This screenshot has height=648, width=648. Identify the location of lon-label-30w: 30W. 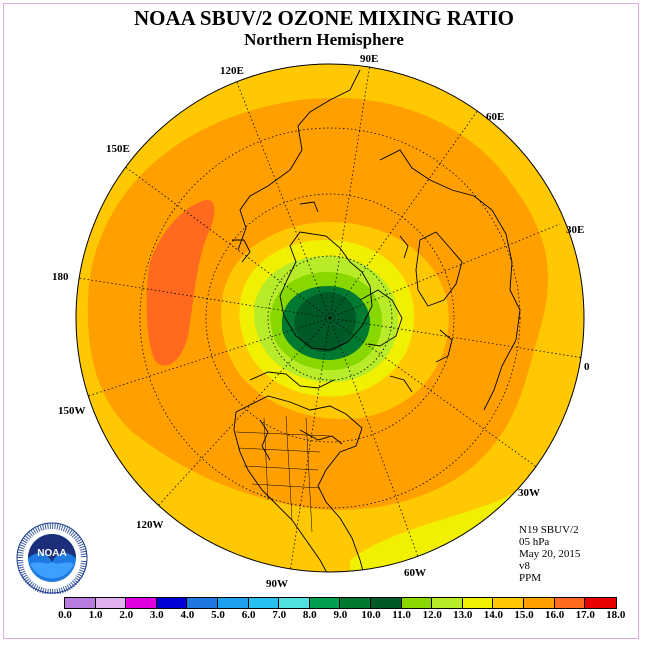
(529, 493).